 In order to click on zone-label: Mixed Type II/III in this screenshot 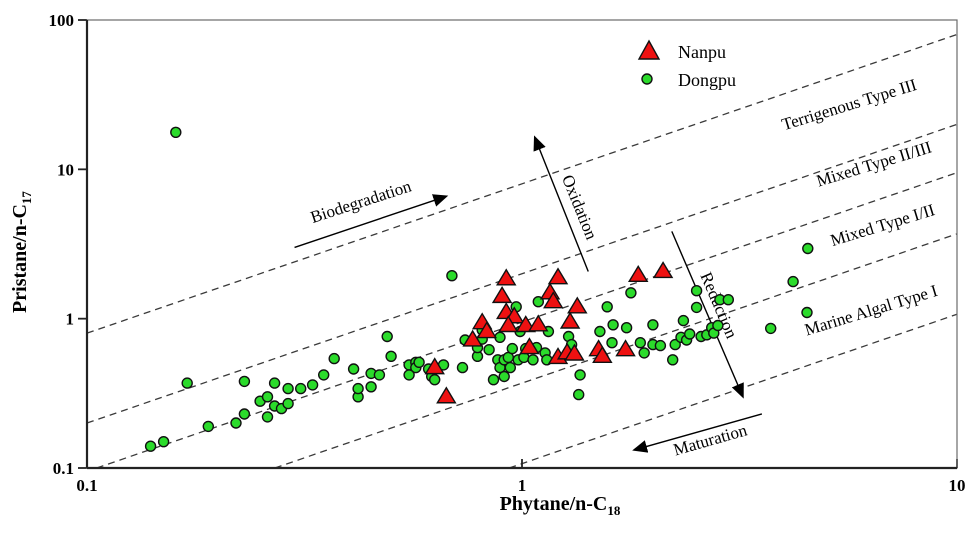, I will do `click(874, 163)`.